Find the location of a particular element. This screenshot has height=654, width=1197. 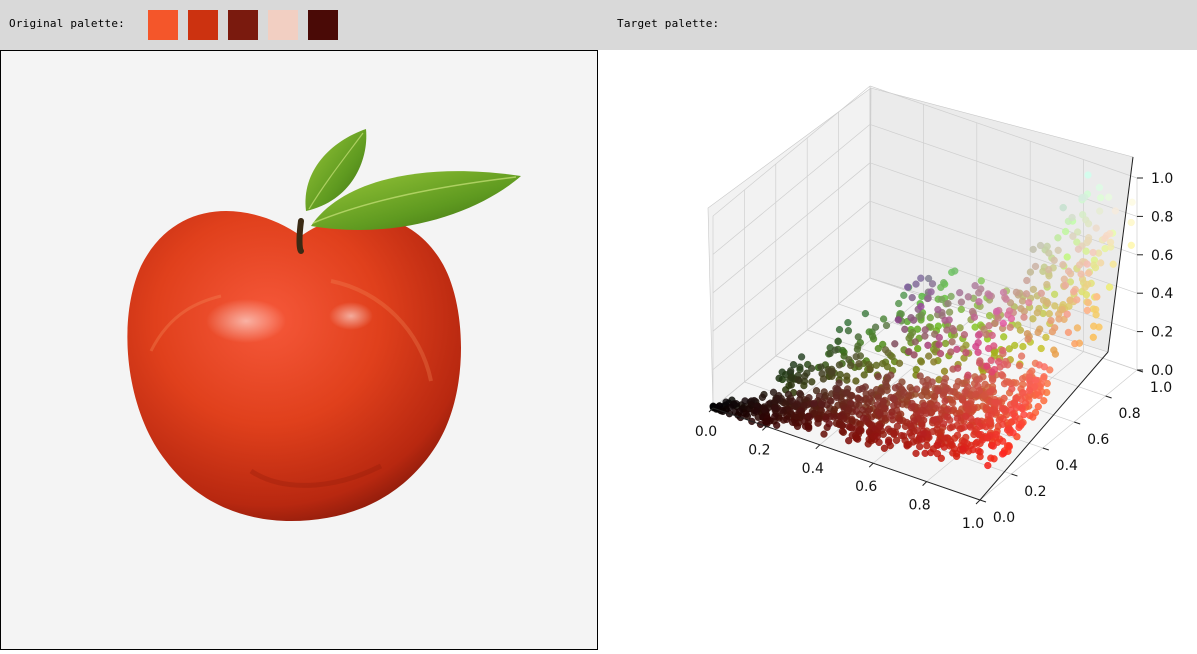

x-tick-label-0.2: 0.2 is located at coordinates (759, 450).